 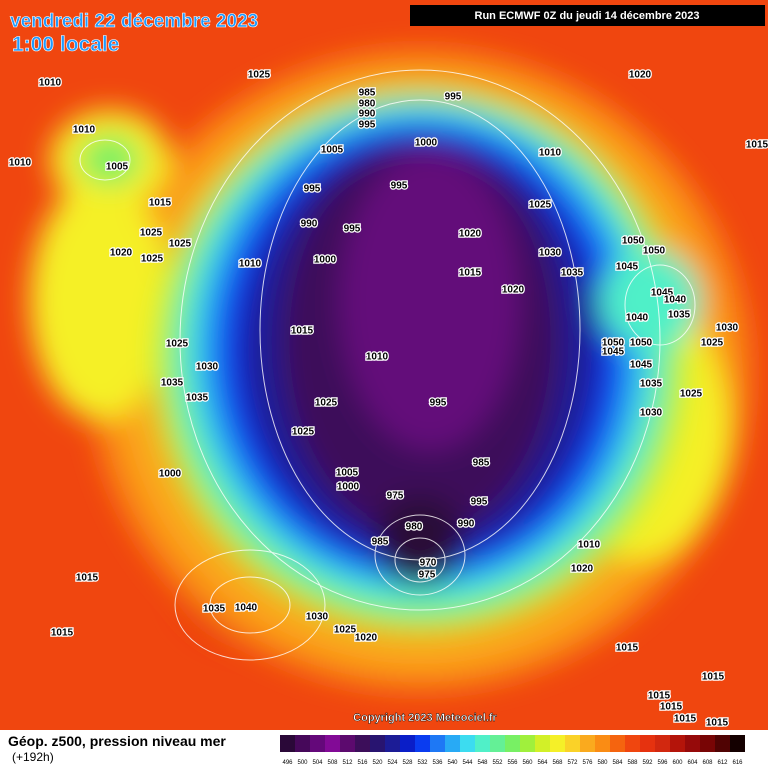 What do you see at coordinates (428, 563) in the screenshot?
I see `isobar-label: 970` at bounding box center [428, 563].